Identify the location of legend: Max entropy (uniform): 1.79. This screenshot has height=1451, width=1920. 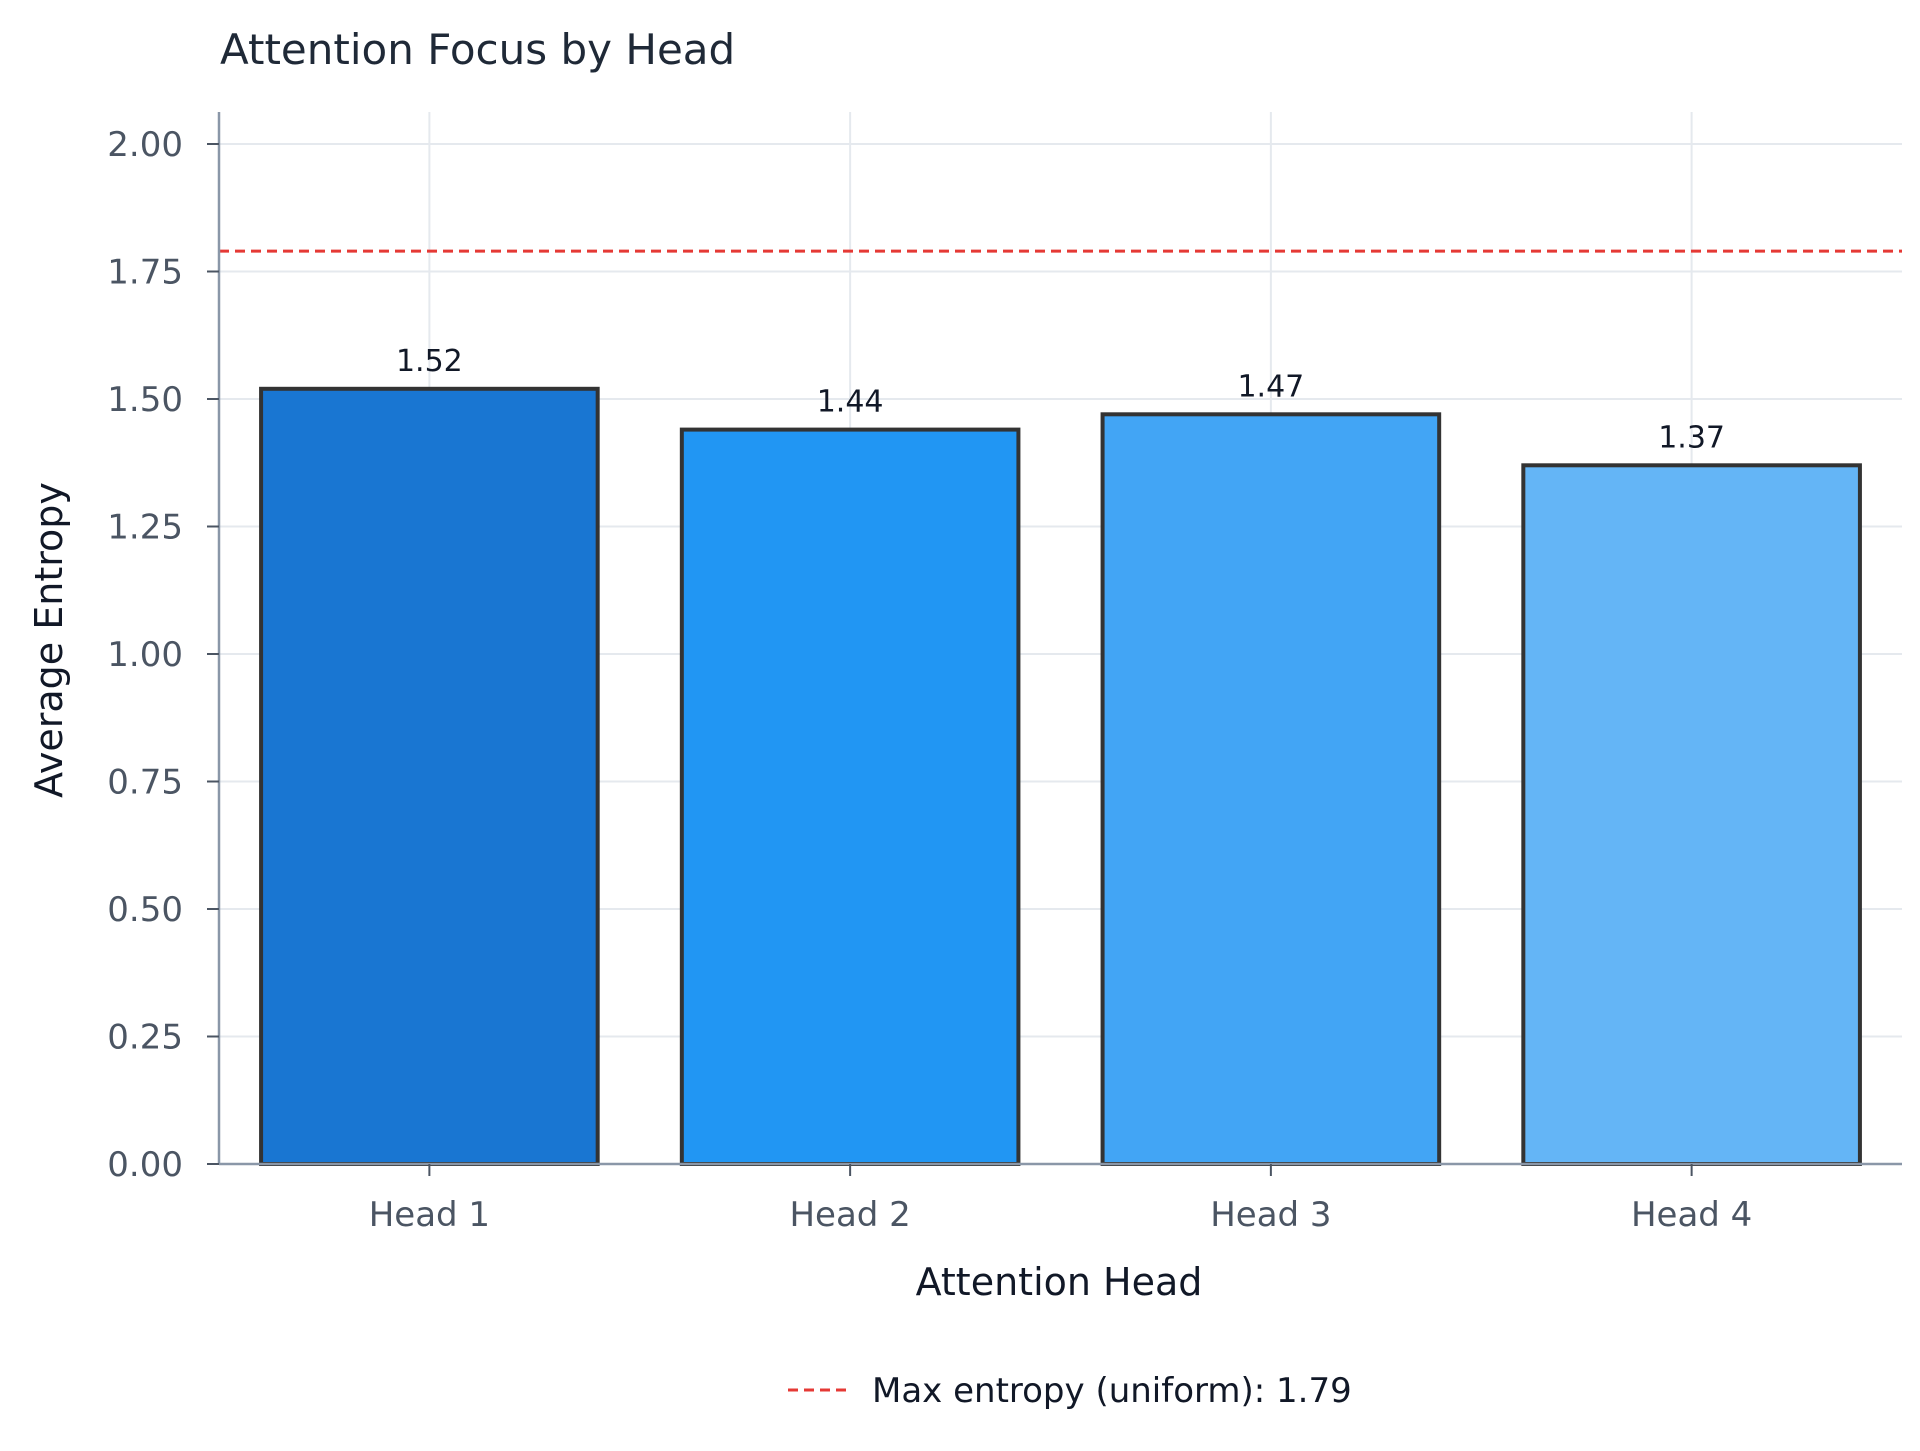
(1070, 1391).